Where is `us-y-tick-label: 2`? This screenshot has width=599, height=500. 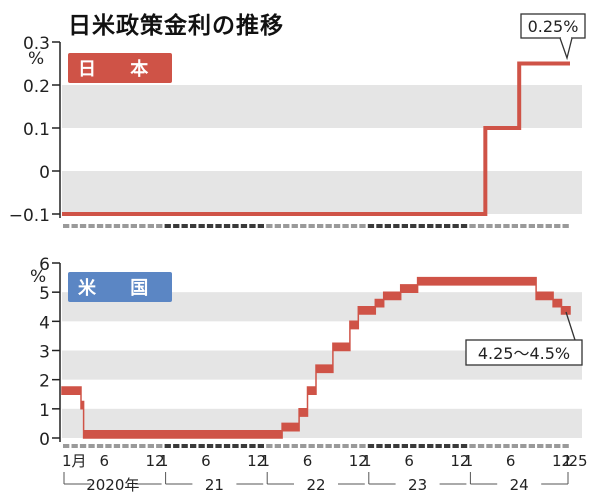 us-y-tick-label: 2 is located at coordinates (44, 382).